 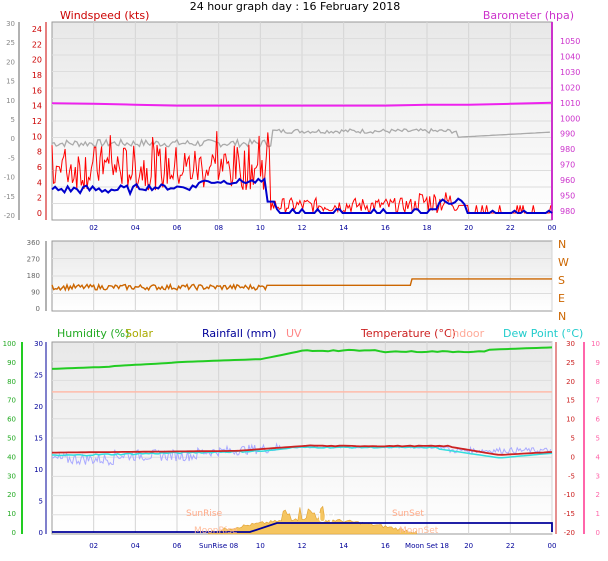 What do you see at coordinates (567, 165) in the screenshot?
I see `barometer-tick: 970` at bounding box center [567, 165].